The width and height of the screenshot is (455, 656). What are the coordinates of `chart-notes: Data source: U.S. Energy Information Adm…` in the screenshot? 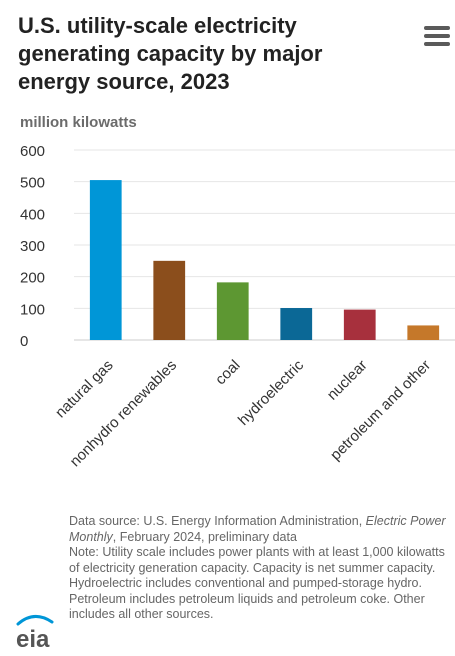 It's located at (260, 568).